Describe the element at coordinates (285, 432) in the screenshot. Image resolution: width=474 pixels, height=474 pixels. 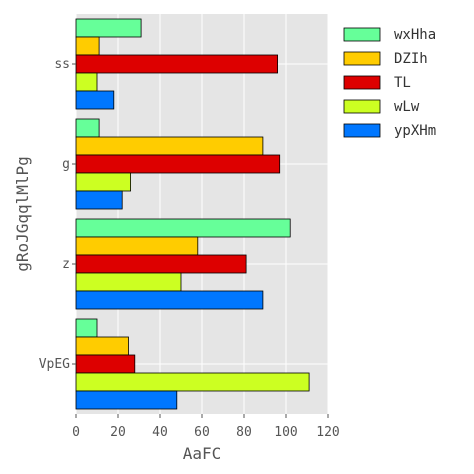
I see `x-tick-label: 100` at that location.